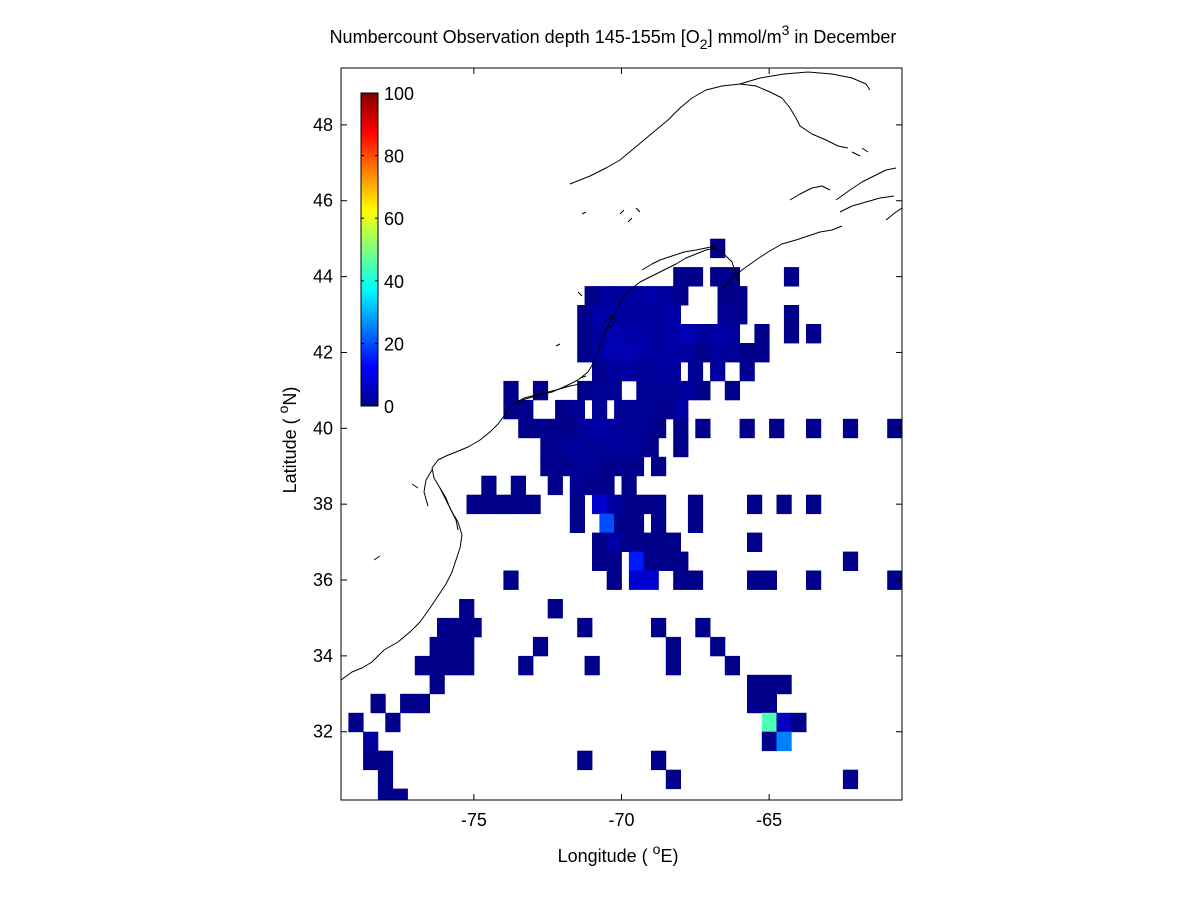 This screenshot has height=905, width=1200. What do you see at coordinates (287, 440) in the screenshot?
I see `y-axis-label: Latitude ( oN)` at bounding box center [287, 440].